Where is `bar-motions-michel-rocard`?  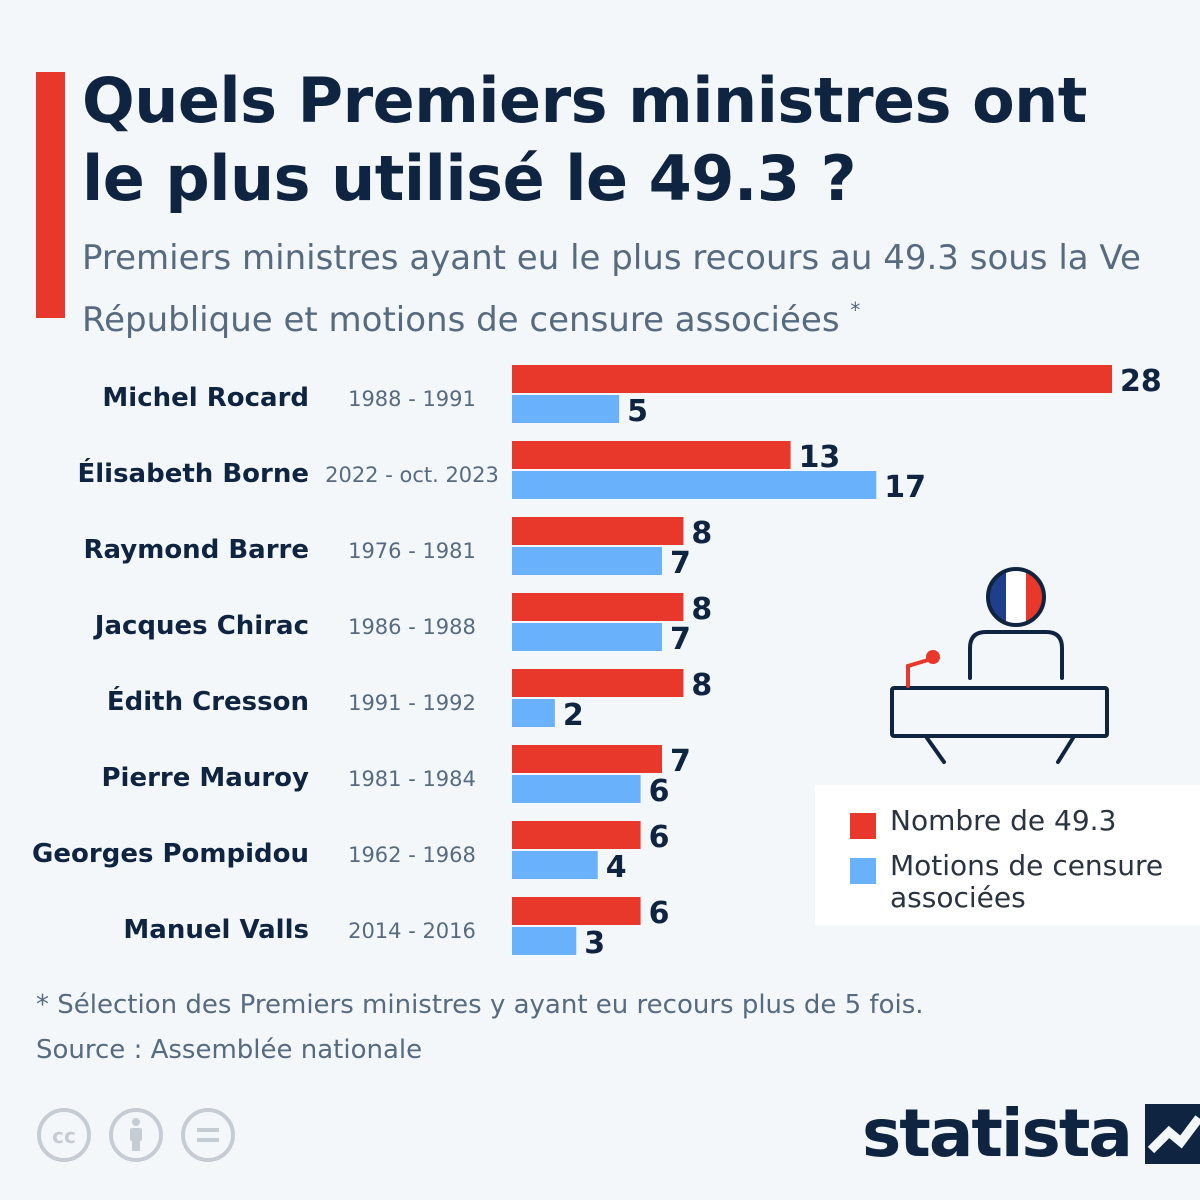 bar-motions-michel-rocard is located at coordinates (566, 409).